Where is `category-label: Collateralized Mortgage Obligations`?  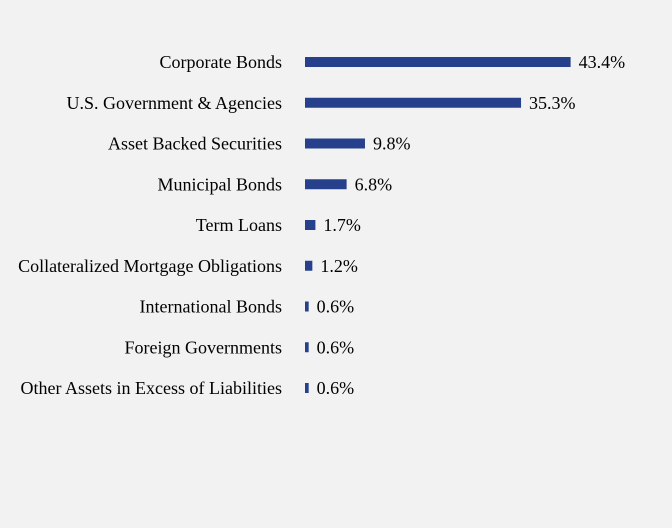 category-label: Collateralized Mortgage Obligations is located at coordinates (150, 266).